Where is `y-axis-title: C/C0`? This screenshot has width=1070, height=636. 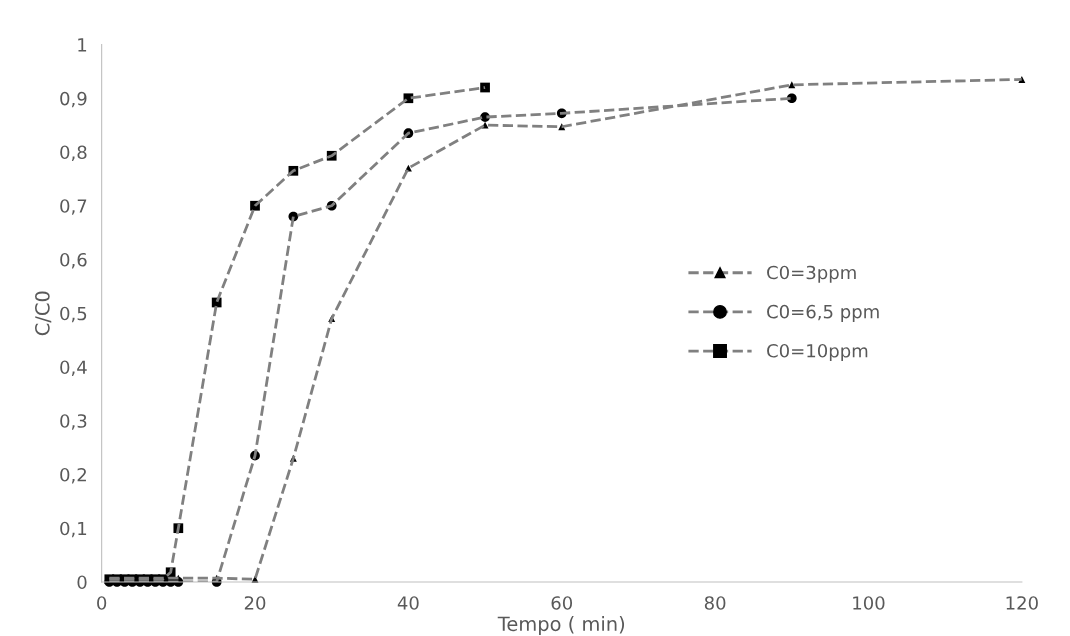
y-axis-title: C/C0 is located at coordinates (43, 313).